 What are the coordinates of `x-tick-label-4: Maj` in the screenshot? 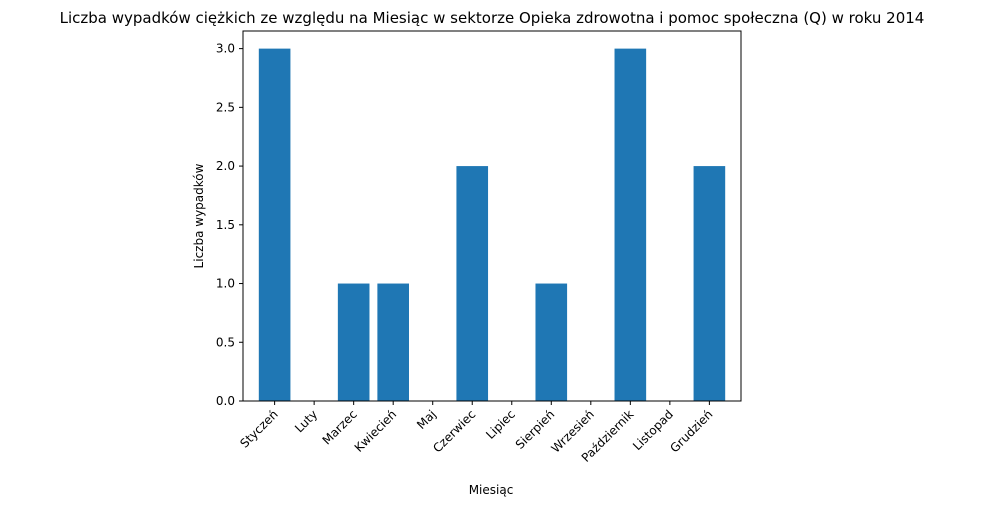 It's located at (426, 419).